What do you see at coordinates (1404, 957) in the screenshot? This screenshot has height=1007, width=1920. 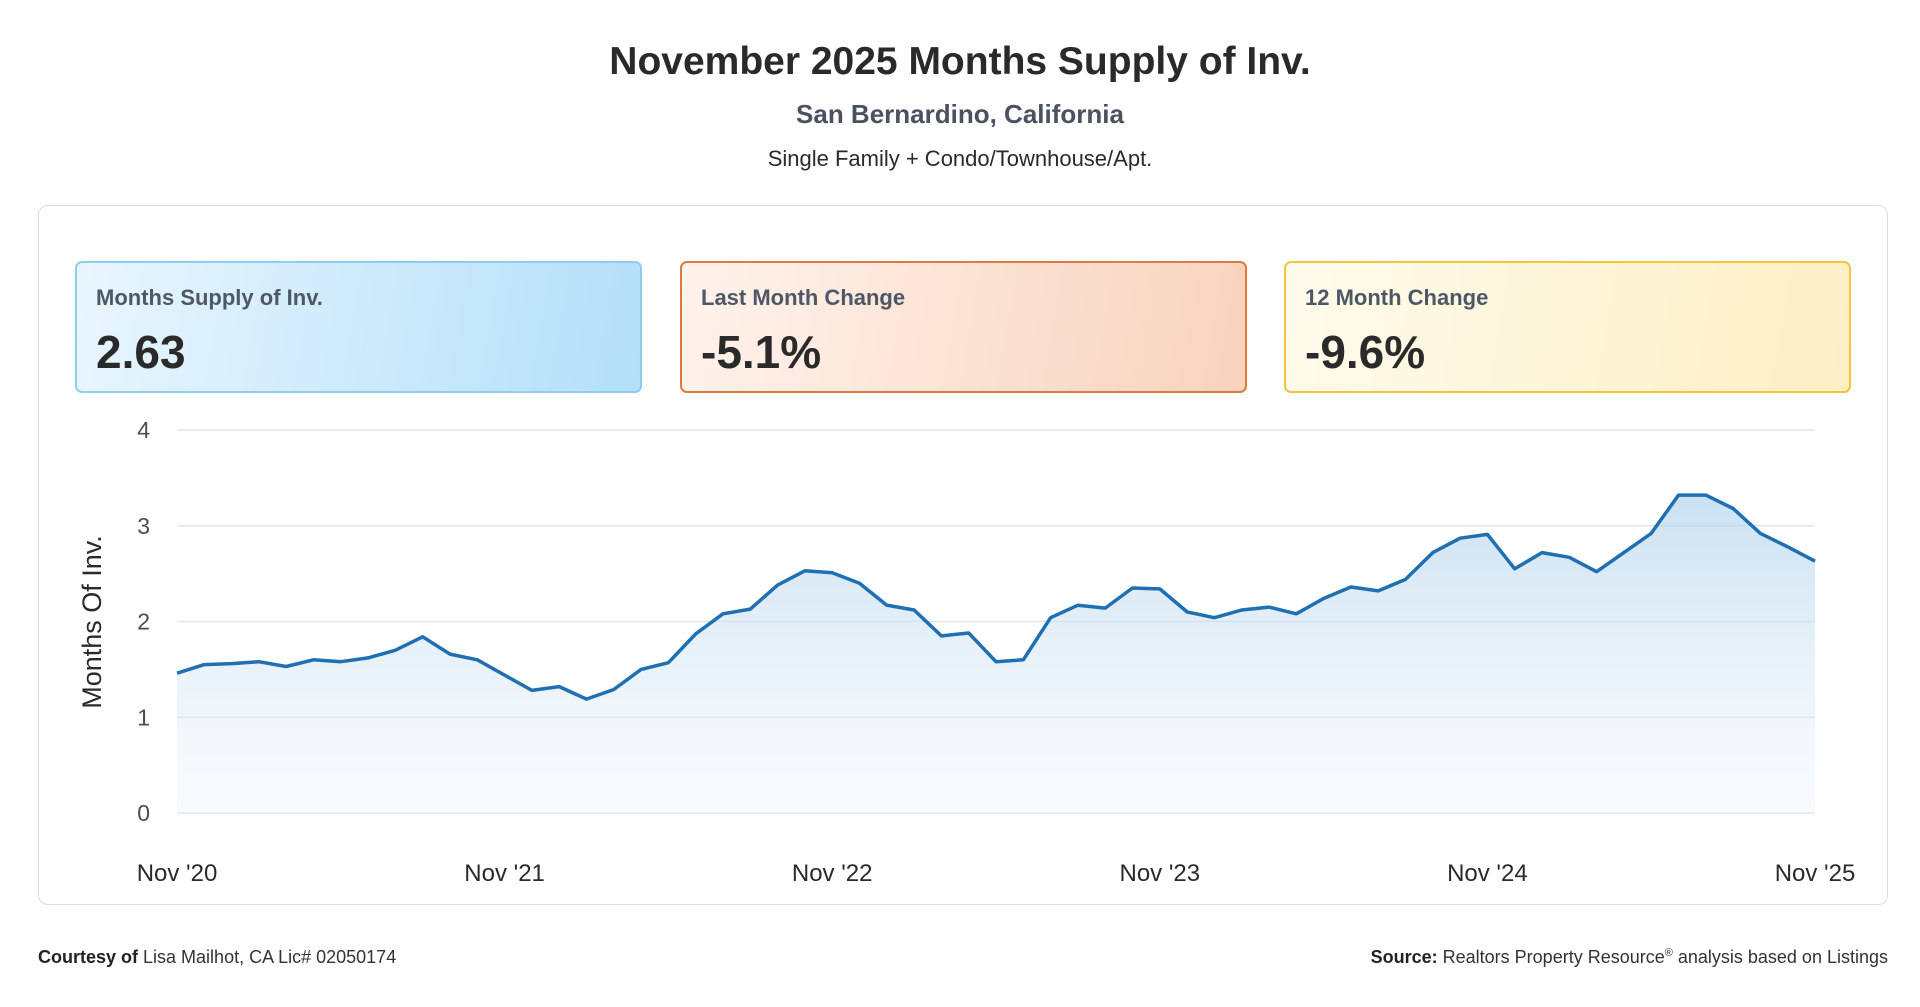 I see `source-label: Source:` at bounding box center [1404, 957].